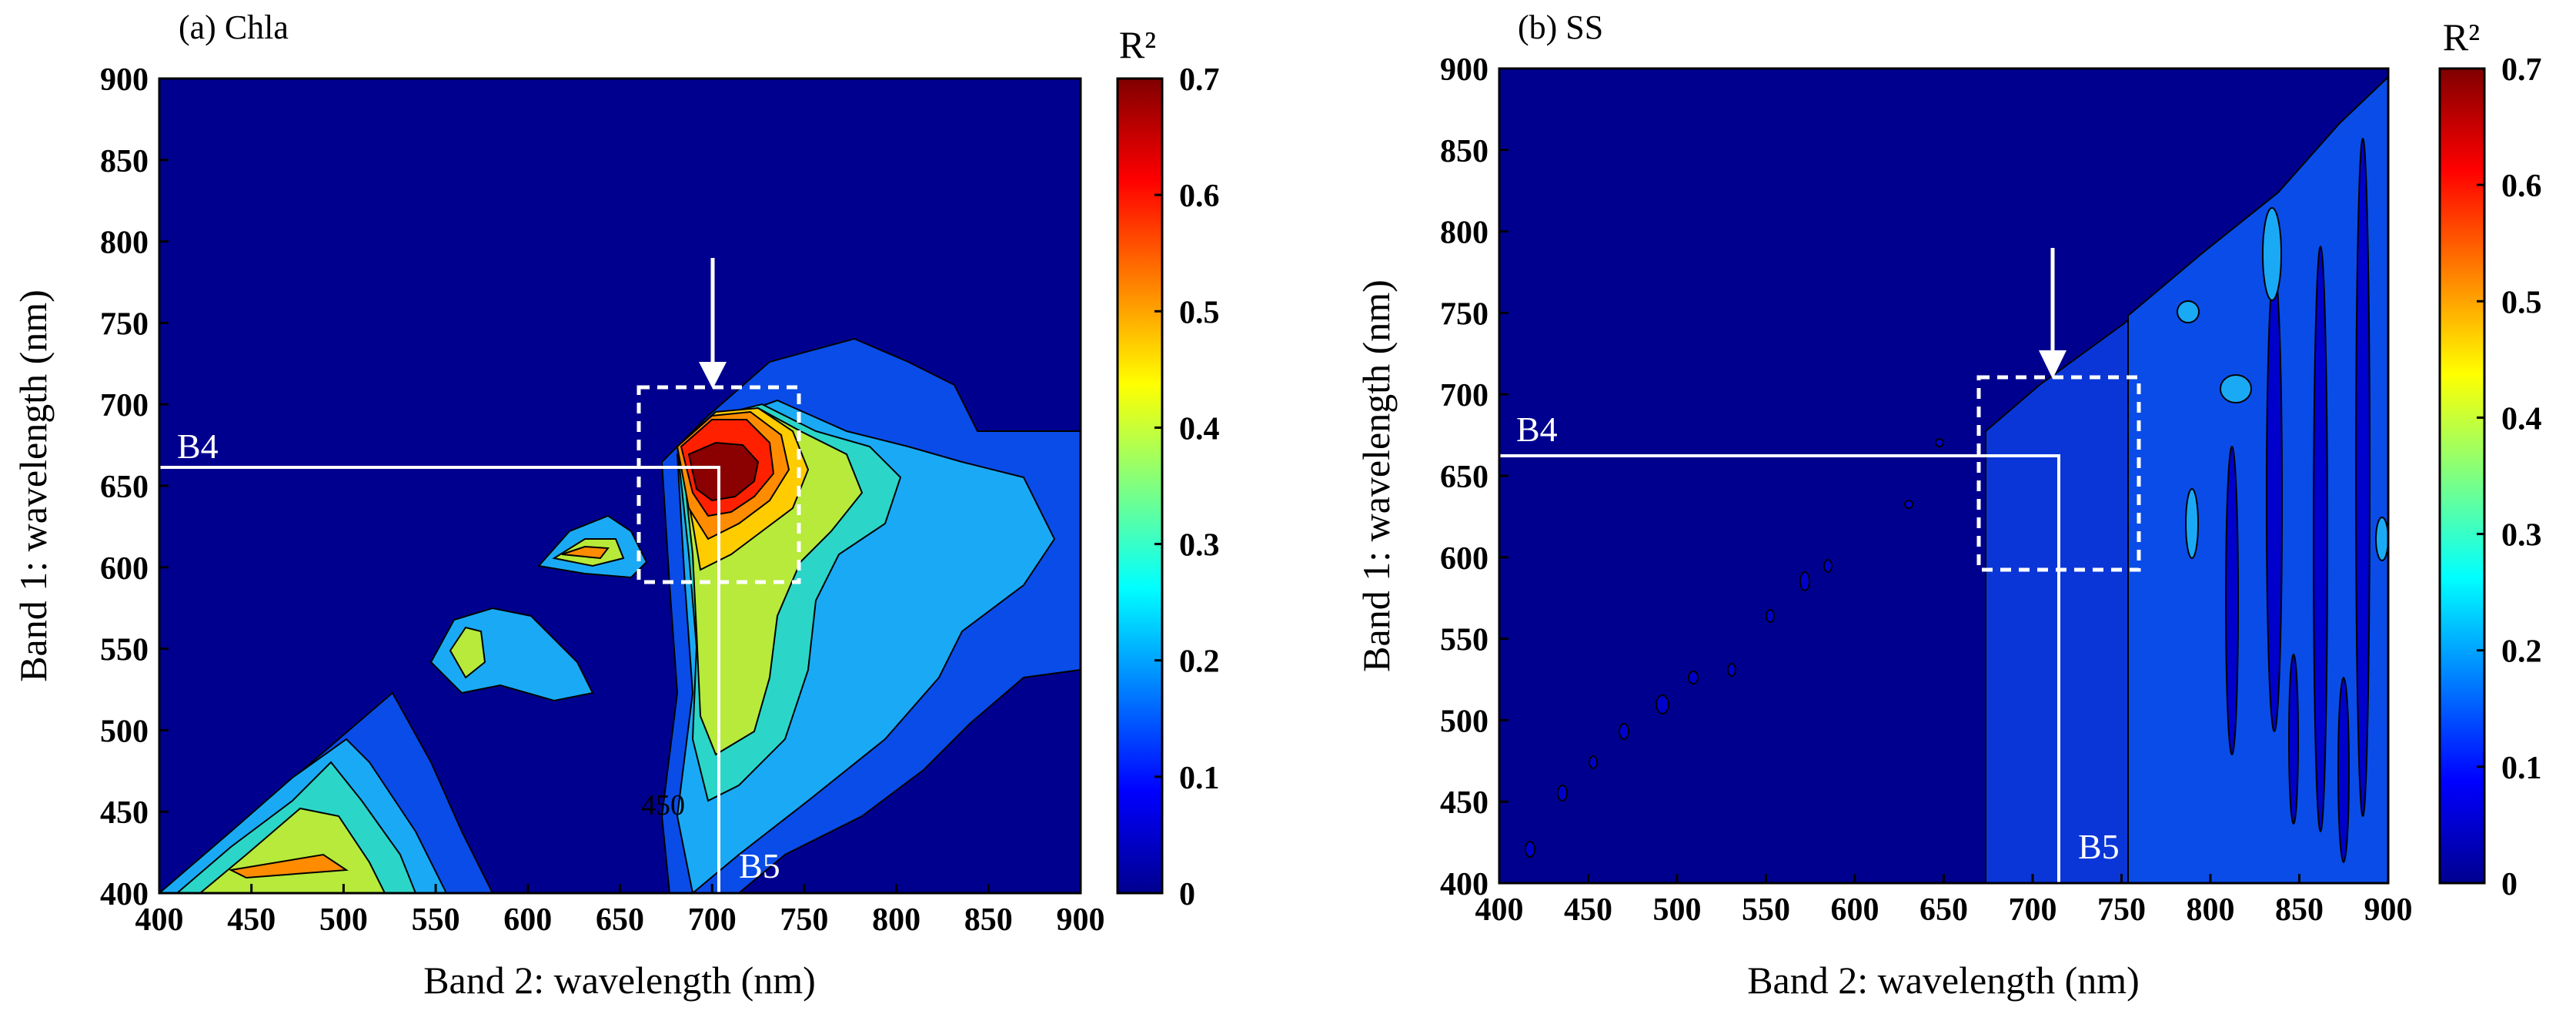  I want to click on panel-title: (a) Chla, so click(234, 27).